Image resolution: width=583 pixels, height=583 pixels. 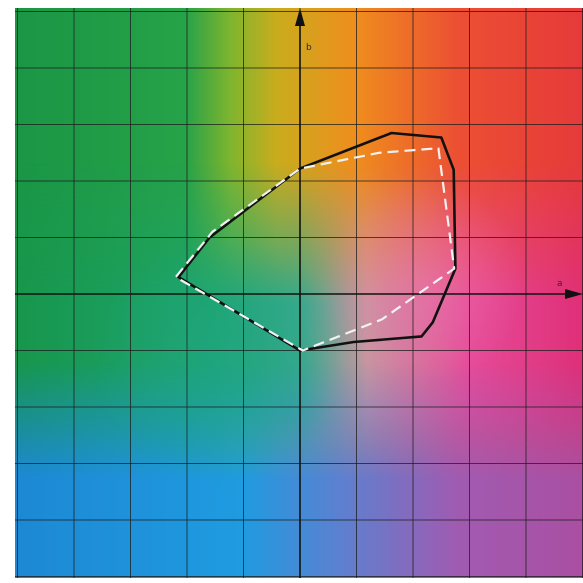 I want to click on a-axis-arrow, so click(x=574, y=294).